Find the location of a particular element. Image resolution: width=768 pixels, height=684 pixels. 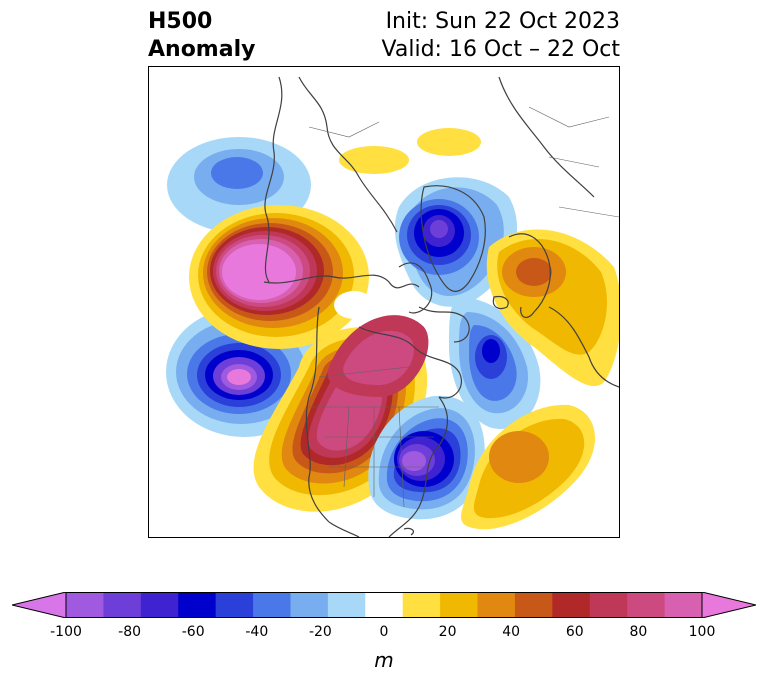

init-date-label: Init: Sun 22 Oct 2023 is located at coordinates (502, 21).